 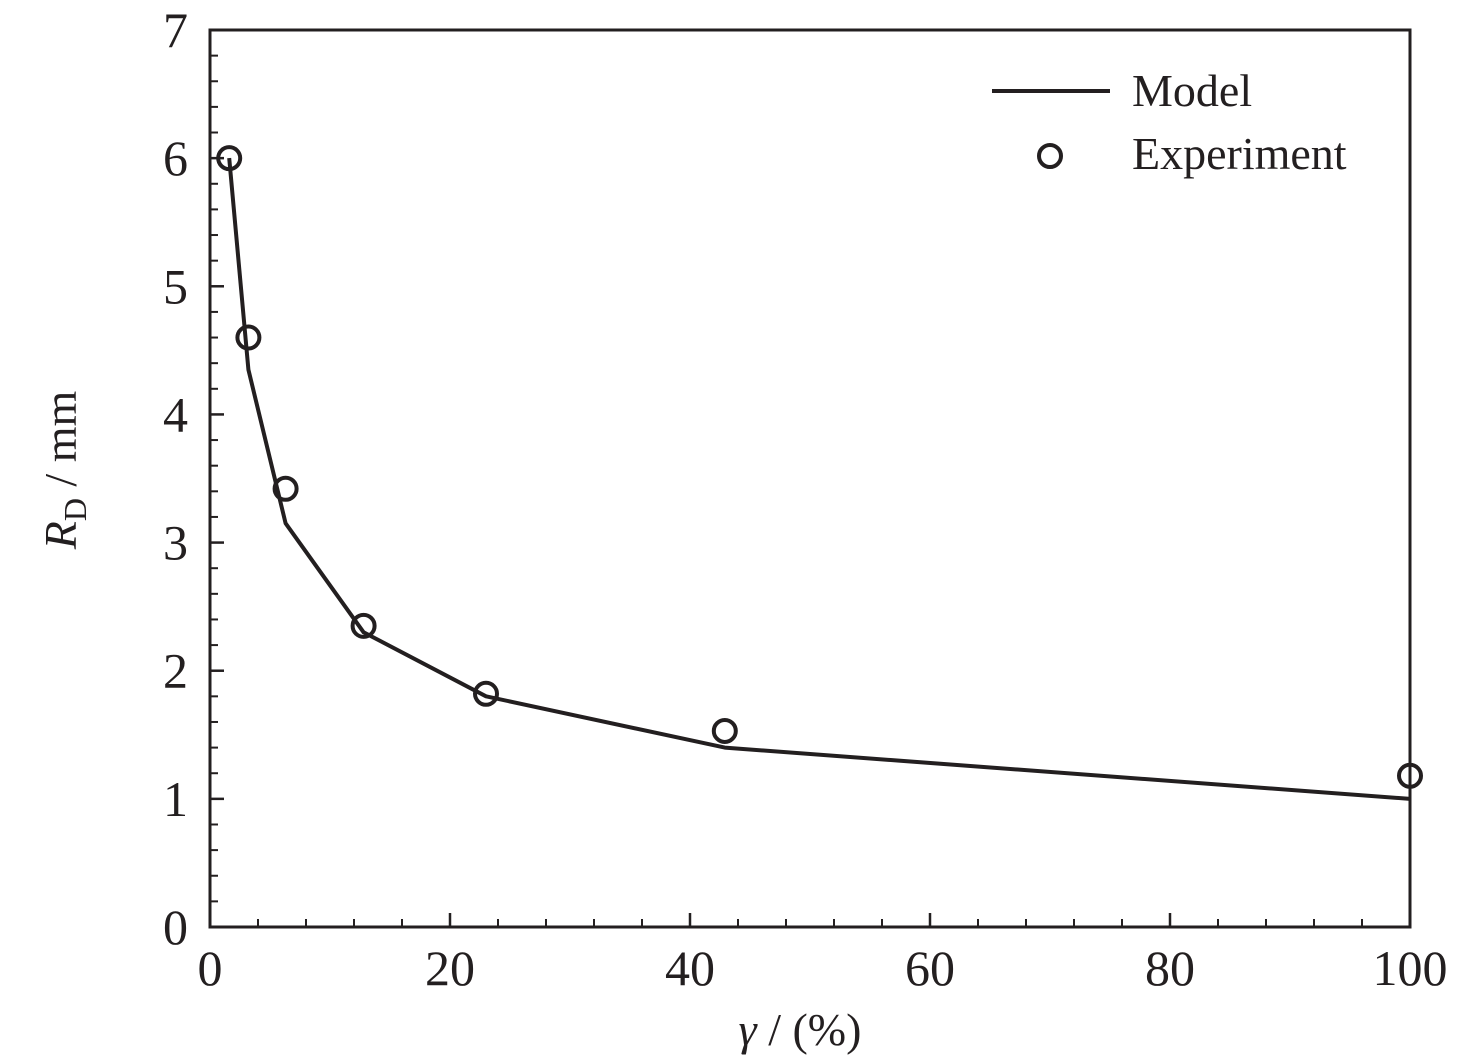 I want to click on x-tick-label: 60, so click(x=930, y=968).